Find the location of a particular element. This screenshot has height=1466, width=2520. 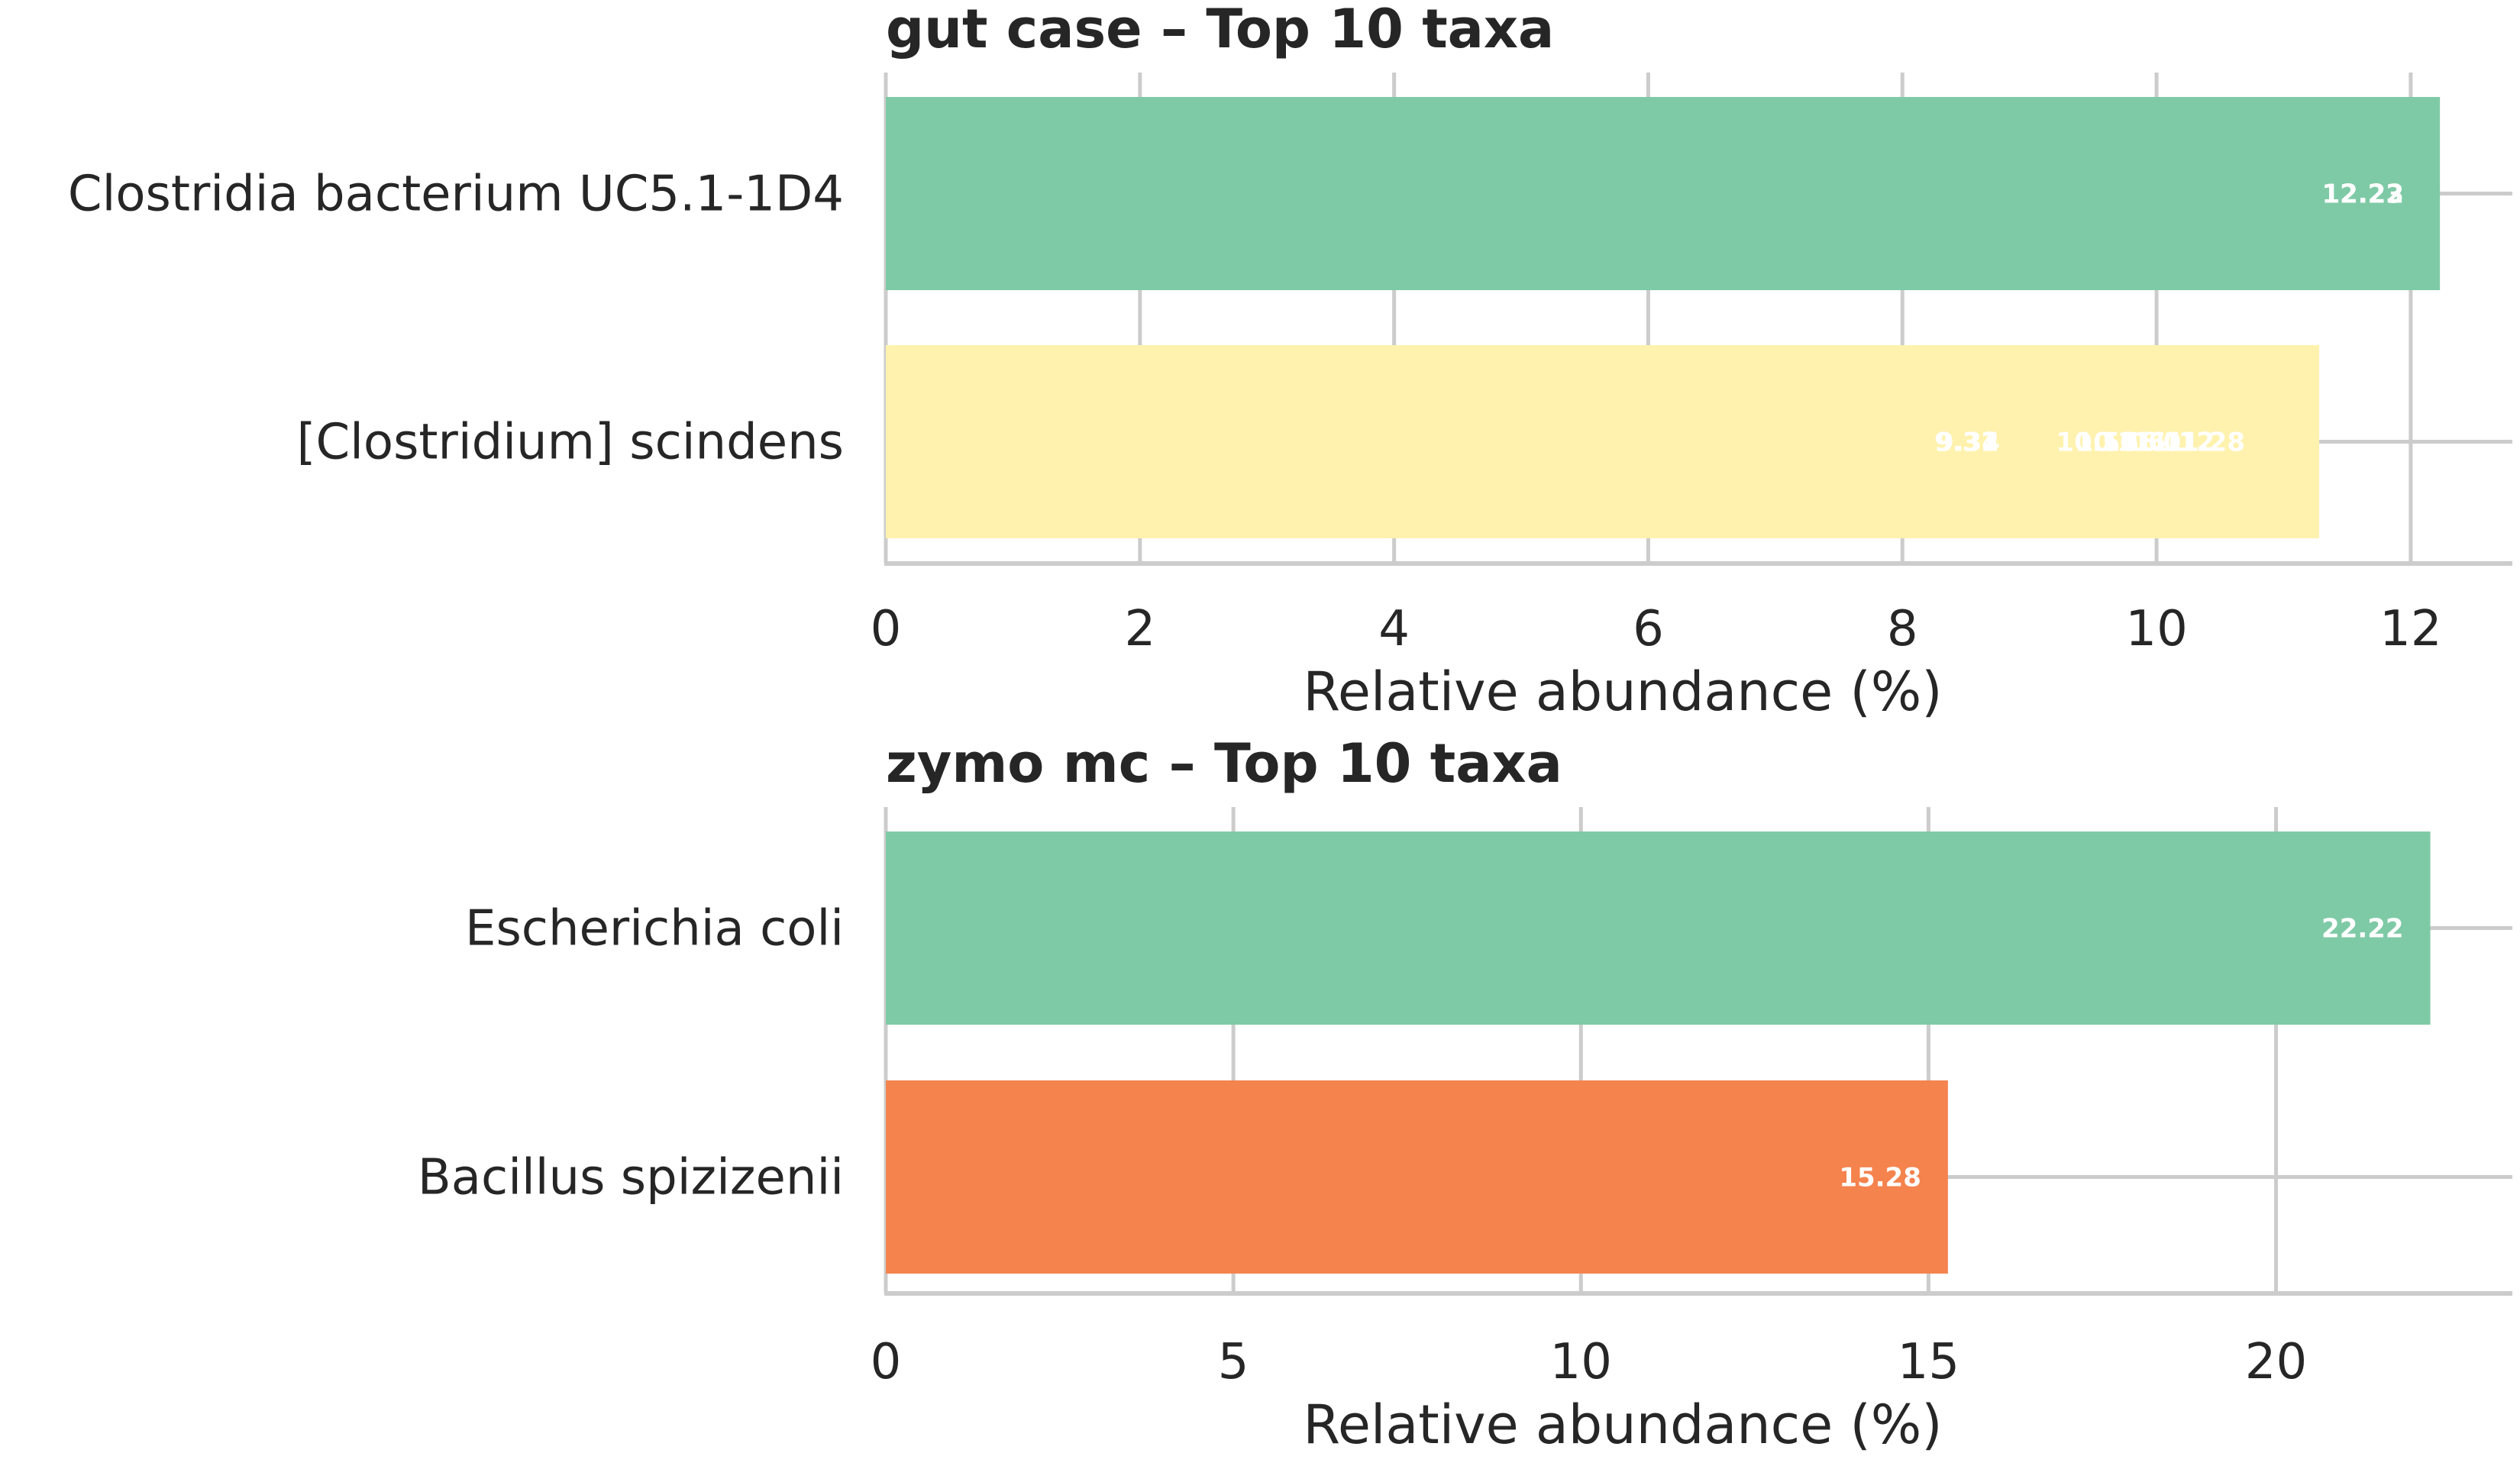

data-label-1-2: 12.22 is located at coordinates (2362, 195).